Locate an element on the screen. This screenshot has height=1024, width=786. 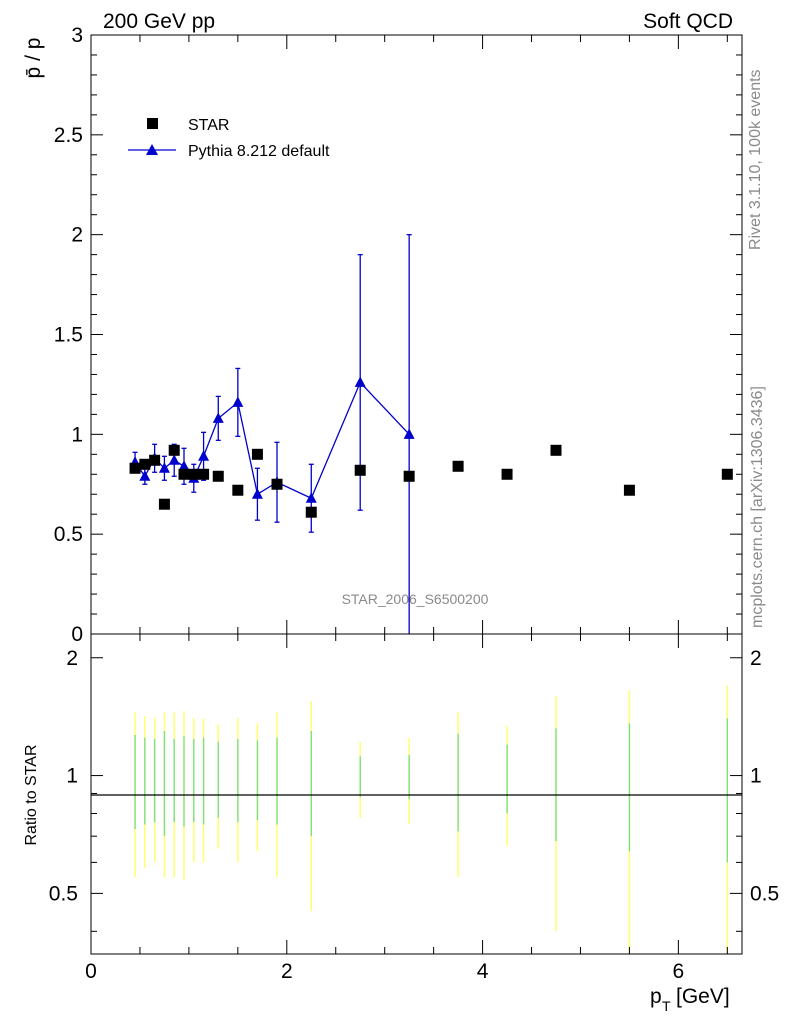
x-axis-label: p T [GeV] is located at coordinates (690, 999).